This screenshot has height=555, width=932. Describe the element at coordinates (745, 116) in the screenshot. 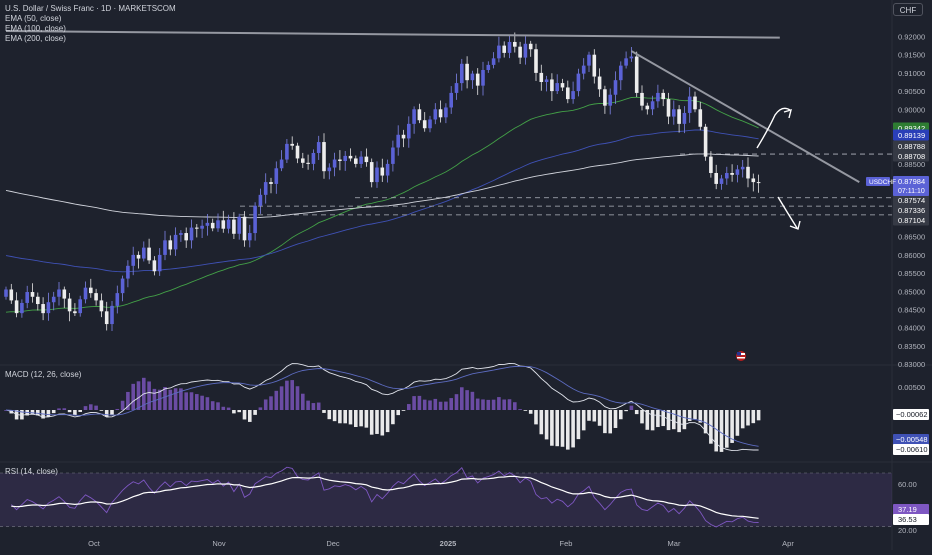

I see `trendline` at that location.